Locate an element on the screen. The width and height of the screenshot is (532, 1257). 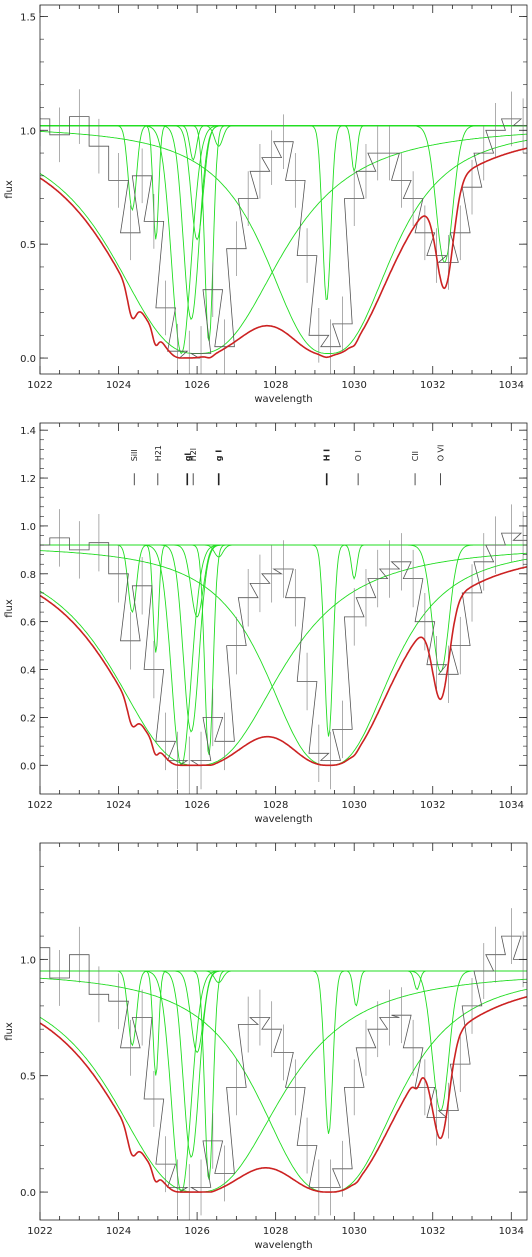
line-id-label: SiII is located at coordinates (134, 455).